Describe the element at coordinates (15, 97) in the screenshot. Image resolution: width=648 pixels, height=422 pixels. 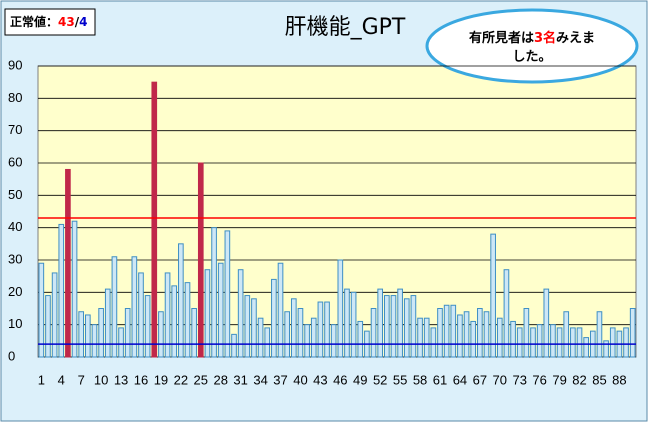
I see `y-tick-label: 80` at that location.